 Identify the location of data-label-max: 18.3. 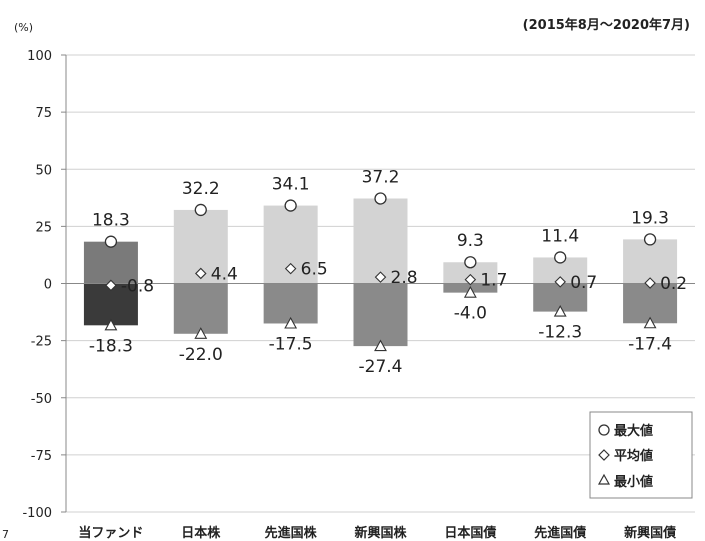
(111, 221).